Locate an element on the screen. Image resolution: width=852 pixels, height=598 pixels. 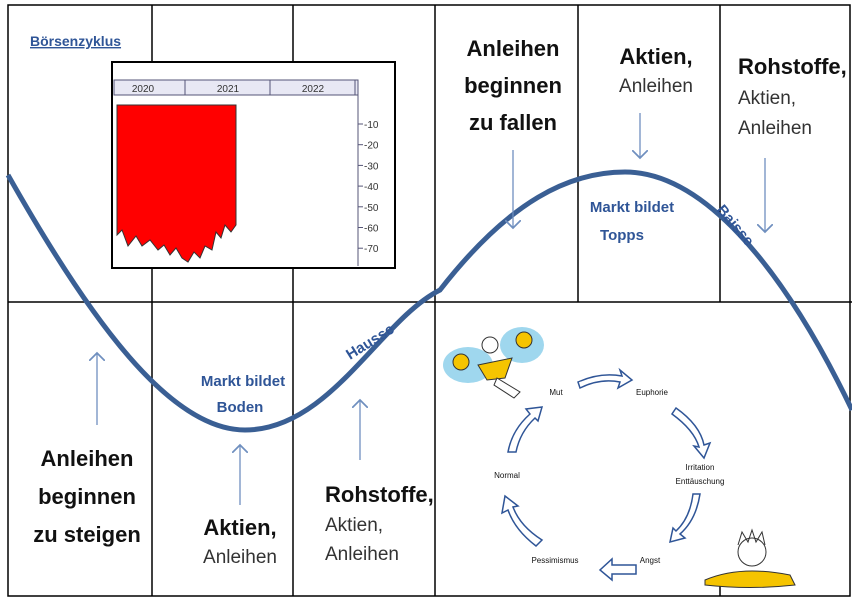
inset-y-label: -30 is located at coordinates (371, 166).